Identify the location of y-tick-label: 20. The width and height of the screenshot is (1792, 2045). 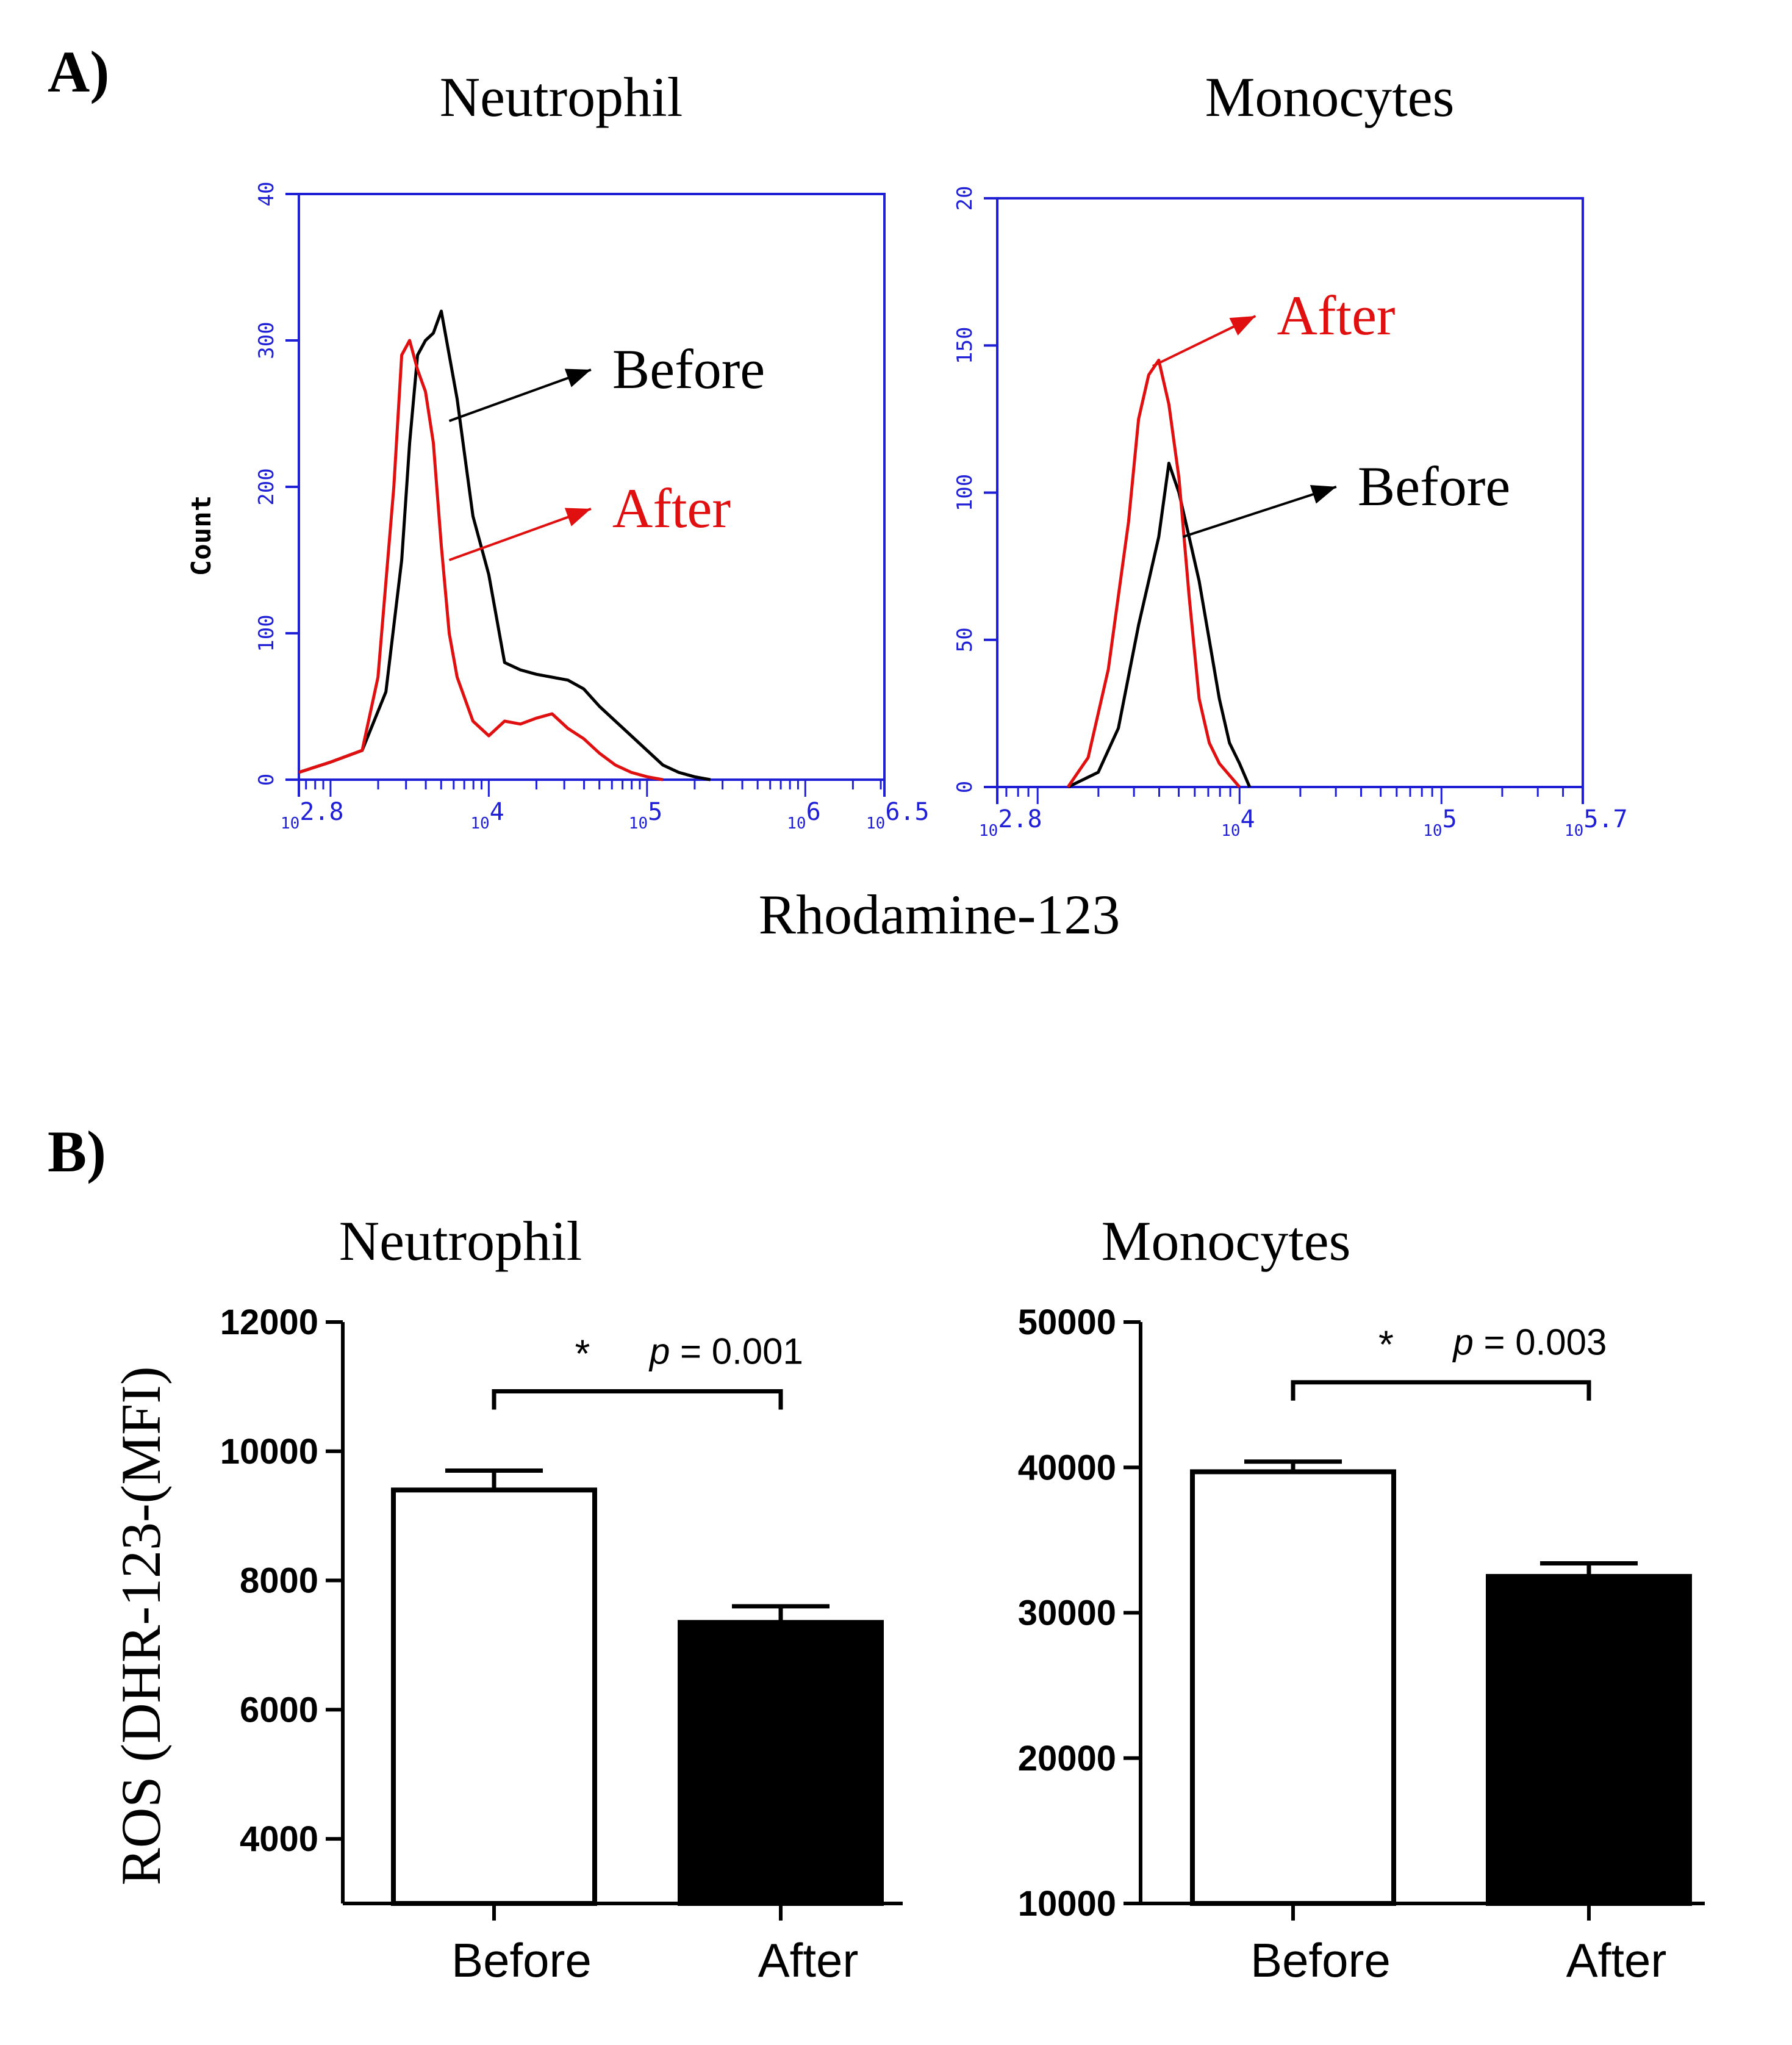
(965, 199).